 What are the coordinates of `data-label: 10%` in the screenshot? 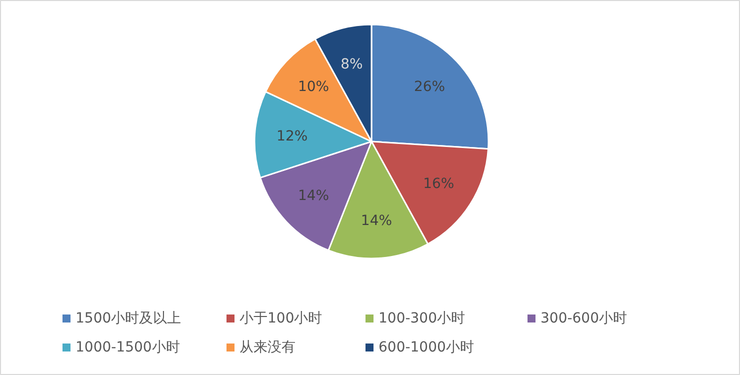 It's located at (314, 87).